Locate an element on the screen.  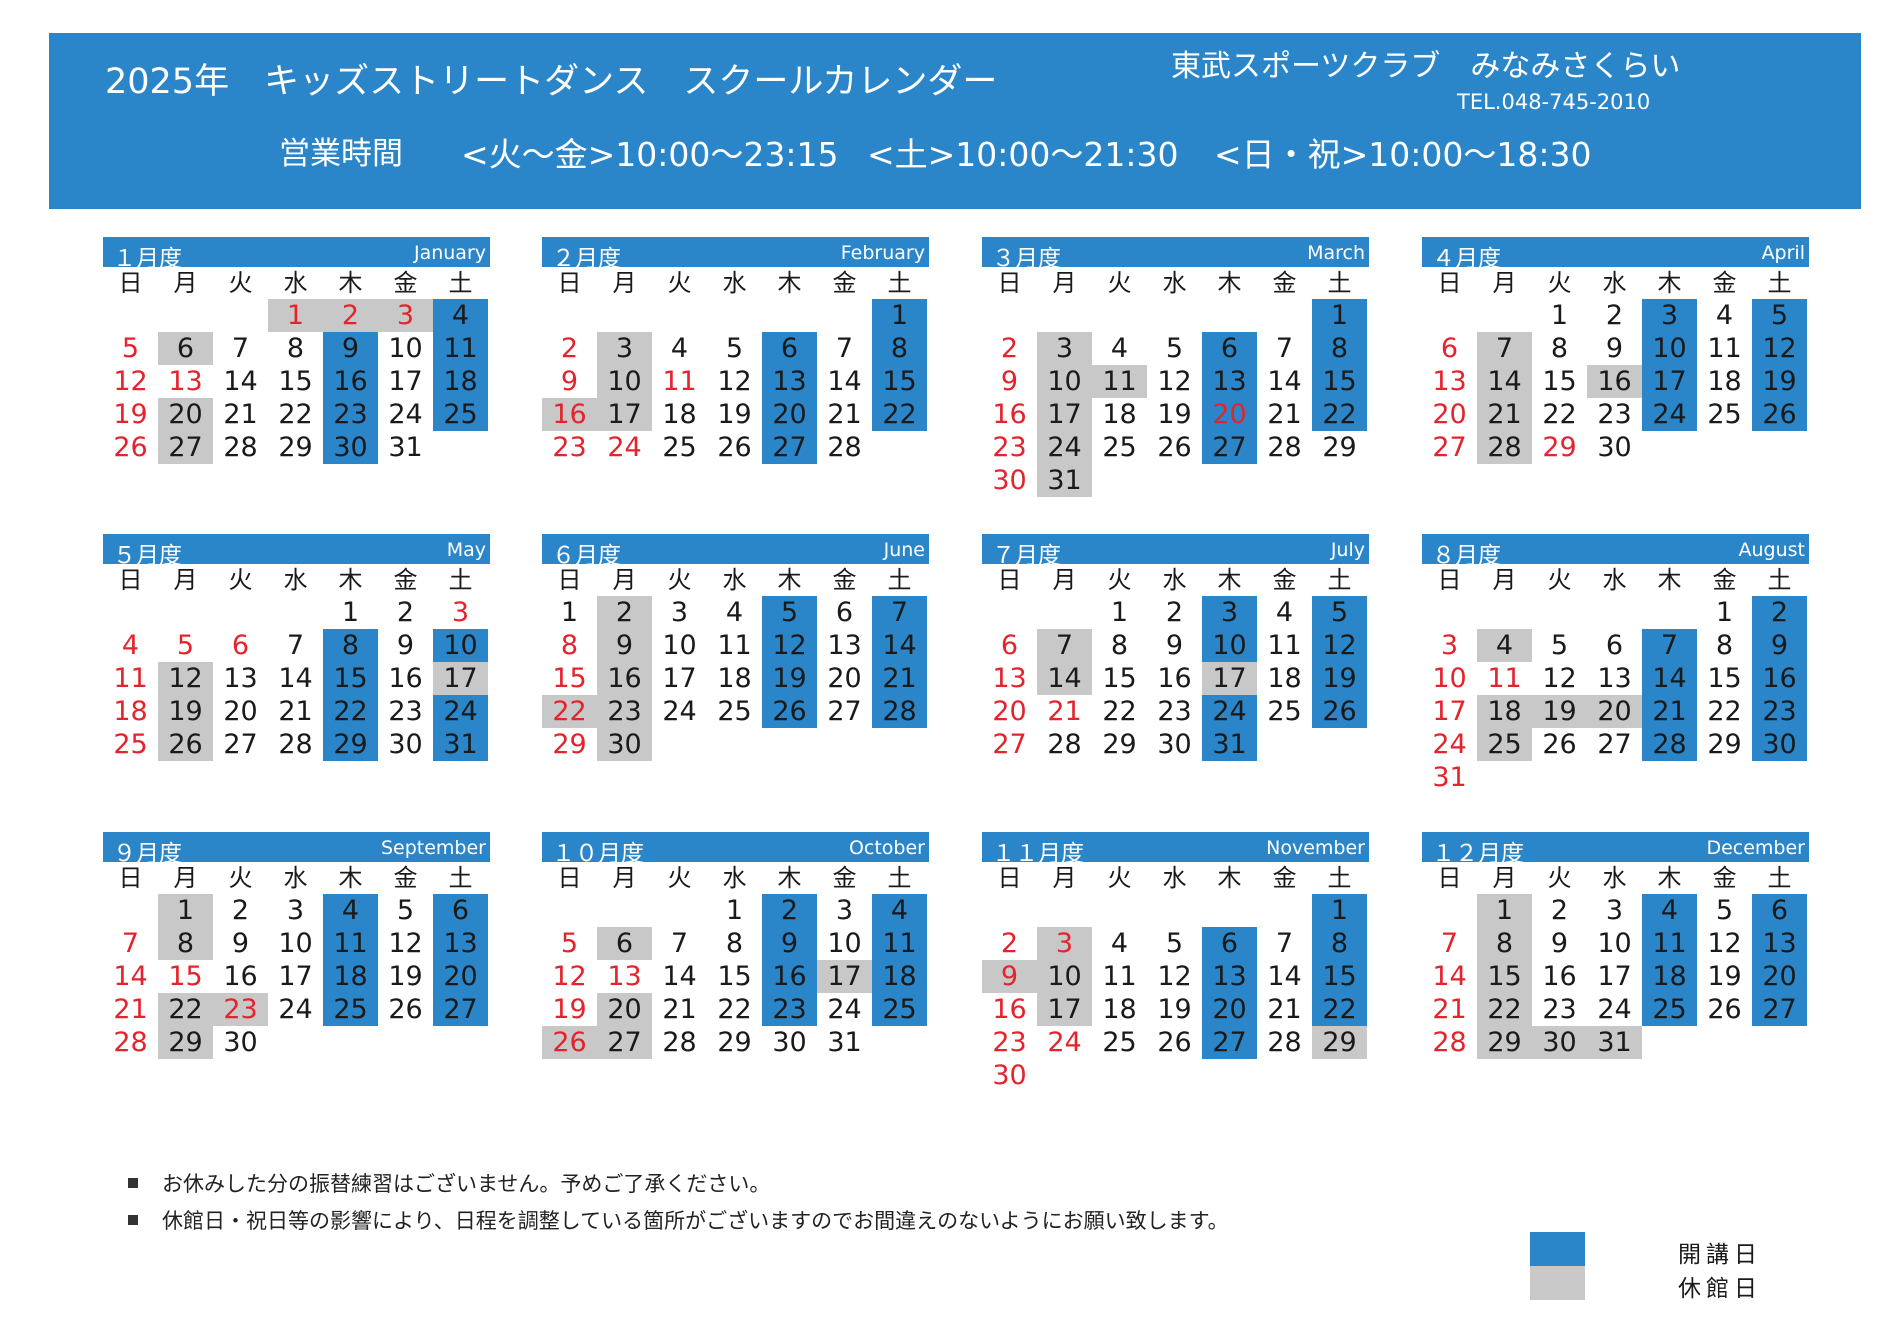
day-cell: 31 is located at coordinates (1449, 777).